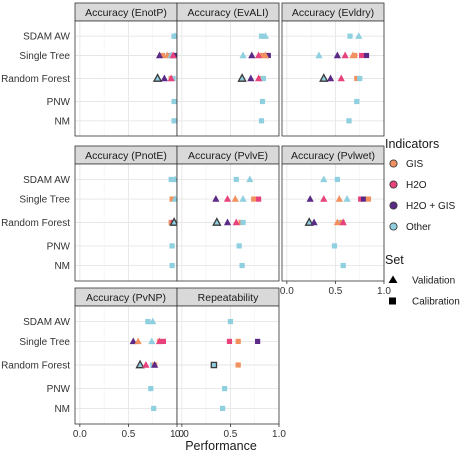 The height and width of the screenshot is (454, 474). What do you see at coordinates (431, 206) in the screenshot?
I see `legend-label: H2O + GIS` at bounding box center [431, 206].